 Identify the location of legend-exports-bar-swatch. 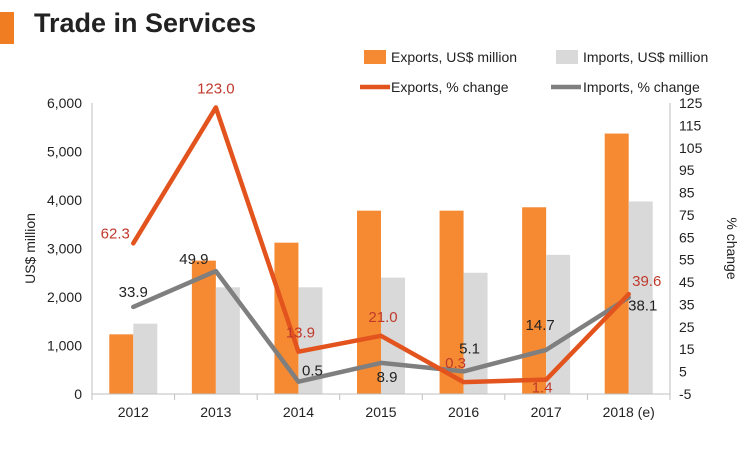
(375, 57).